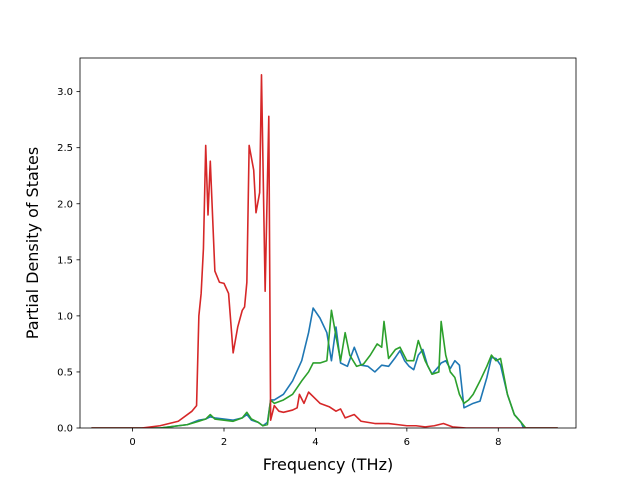  Describe the element at coordinates (65, 260) in the screenshot. I see `y-tick-label: 1.5` at that location.